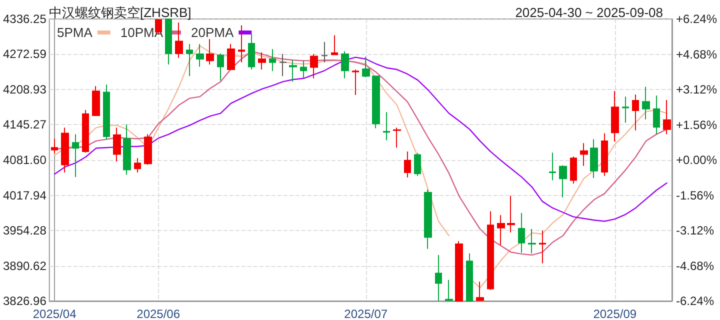 The width and height of the screenshot is (720, 320). What do you see at coordinates (695, 301) in the screenshot?
I see `y2-tick-label: -6.24%` at bounding box center [695, 301].